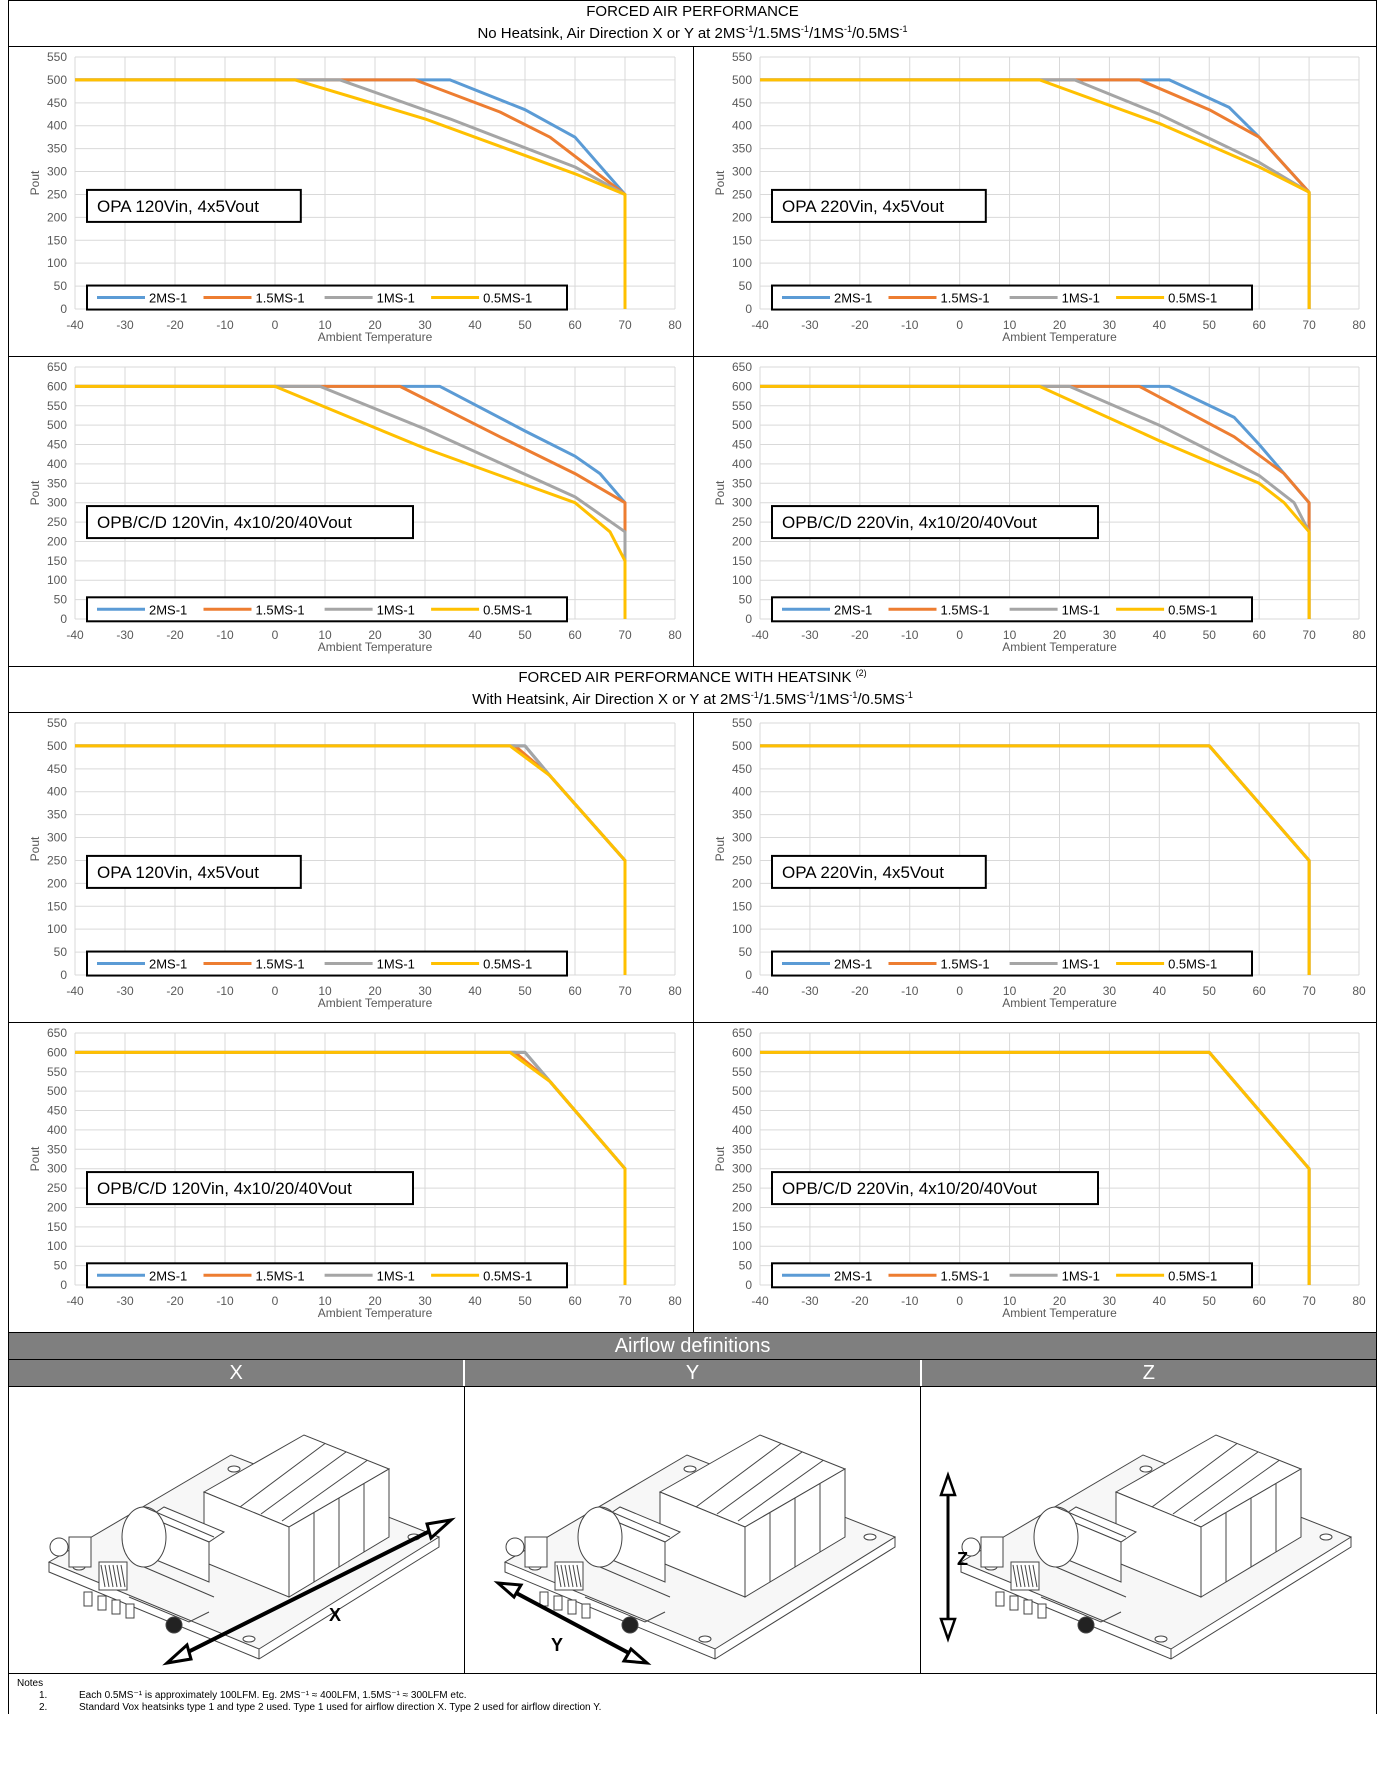 This screenshot has height=1771, width=1386. What do you see at coordinates (1035, 501) in the screenshot?
I see `series-line-1.5MS-1` at bounding box center [1035, 501].